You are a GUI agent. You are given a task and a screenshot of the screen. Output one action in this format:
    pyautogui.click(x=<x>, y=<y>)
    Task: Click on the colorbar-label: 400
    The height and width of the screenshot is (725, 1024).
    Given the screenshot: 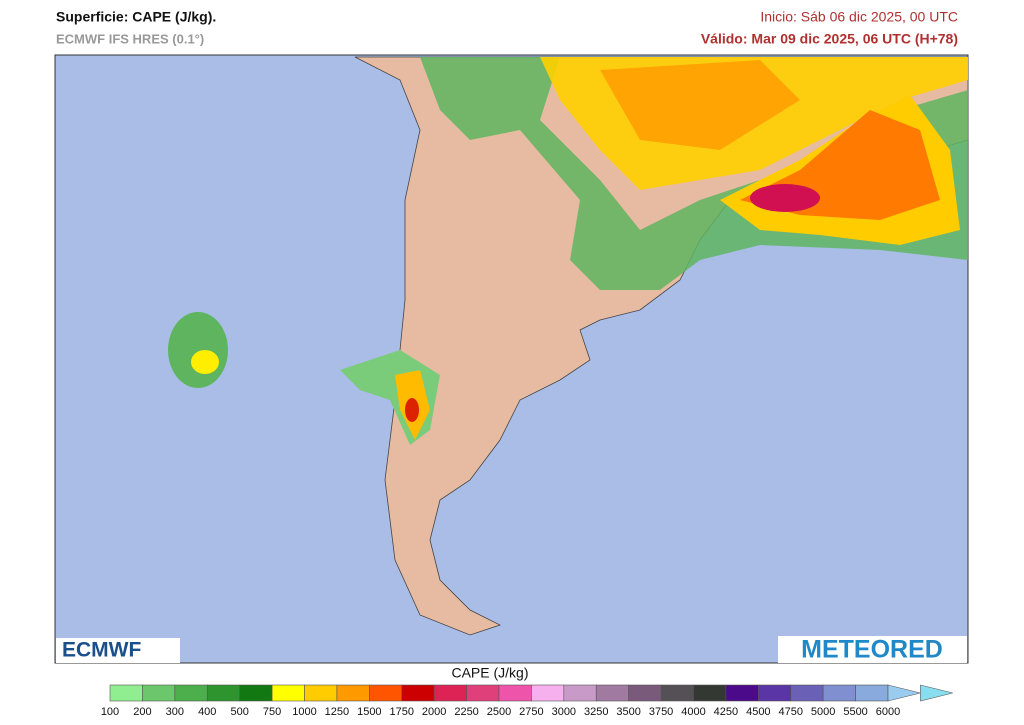 What is the action you would take?
    pyautogui.click(x=207, y=712)
    